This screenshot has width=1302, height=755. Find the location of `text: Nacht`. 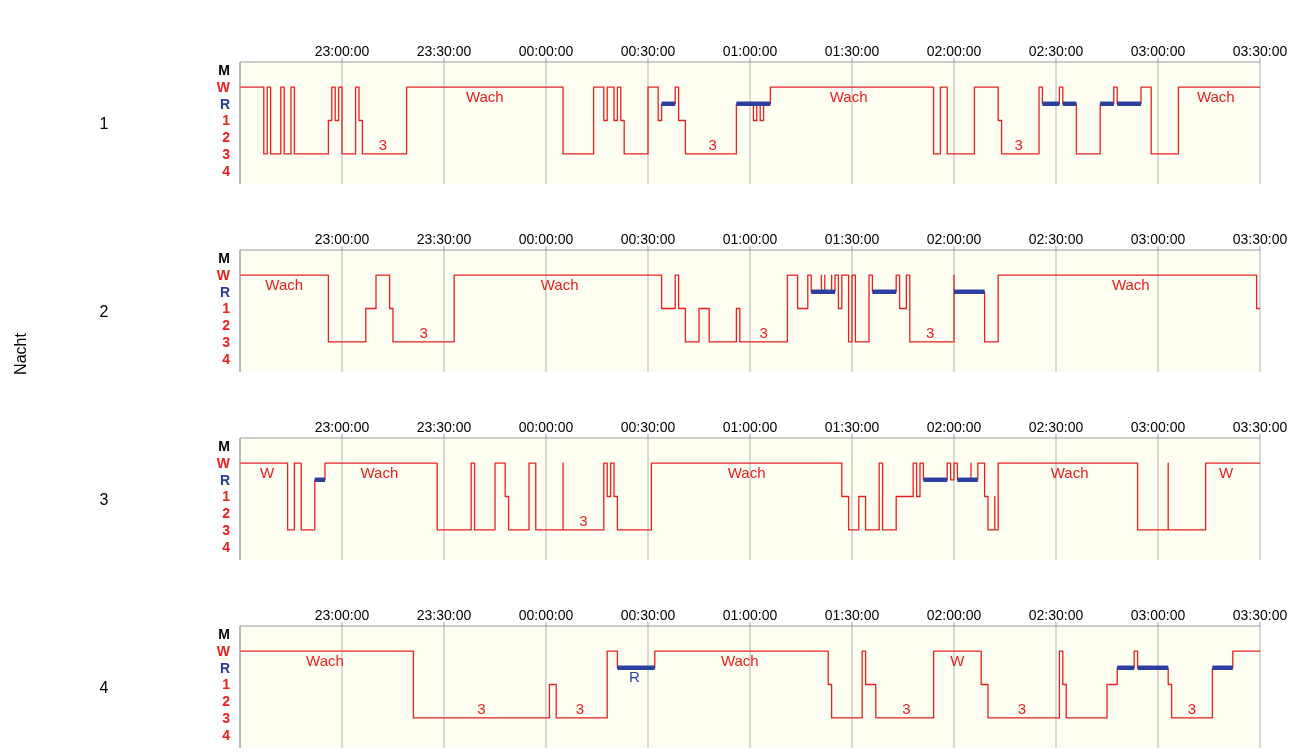

text: Nacht is located at coordinates (20, 353).